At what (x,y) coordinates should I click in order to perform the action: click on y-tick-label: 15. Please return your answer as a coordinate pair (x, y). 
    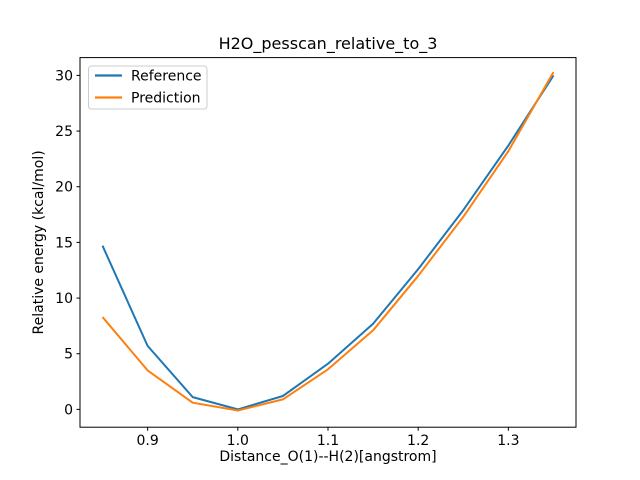
    Looking at the image, I should click on (64, 243).